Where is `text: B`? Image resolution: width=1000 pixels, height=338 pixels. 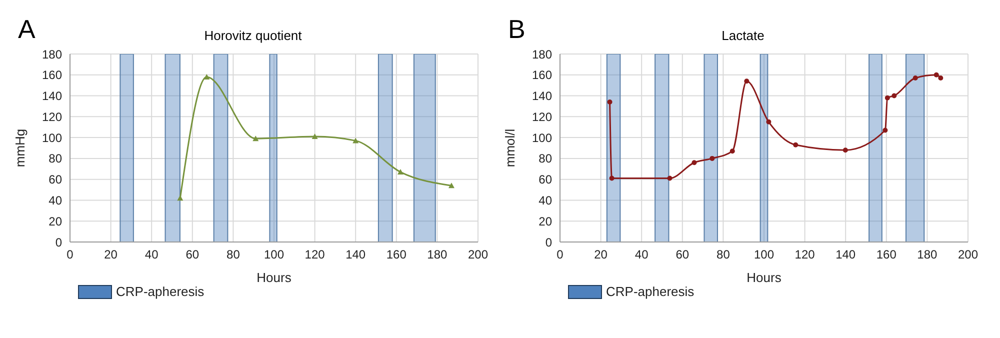
text: B is located at coordinates (517, 29).